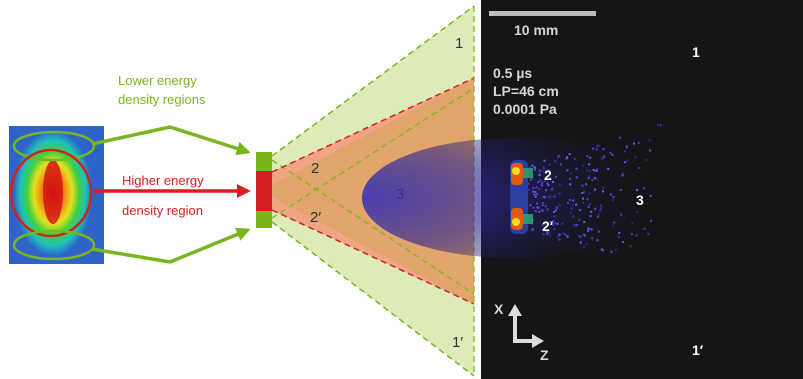  Describe the element at coordinates (516, 222) in the screenshot. I see `plume-hot-bottom-spot` at that location.